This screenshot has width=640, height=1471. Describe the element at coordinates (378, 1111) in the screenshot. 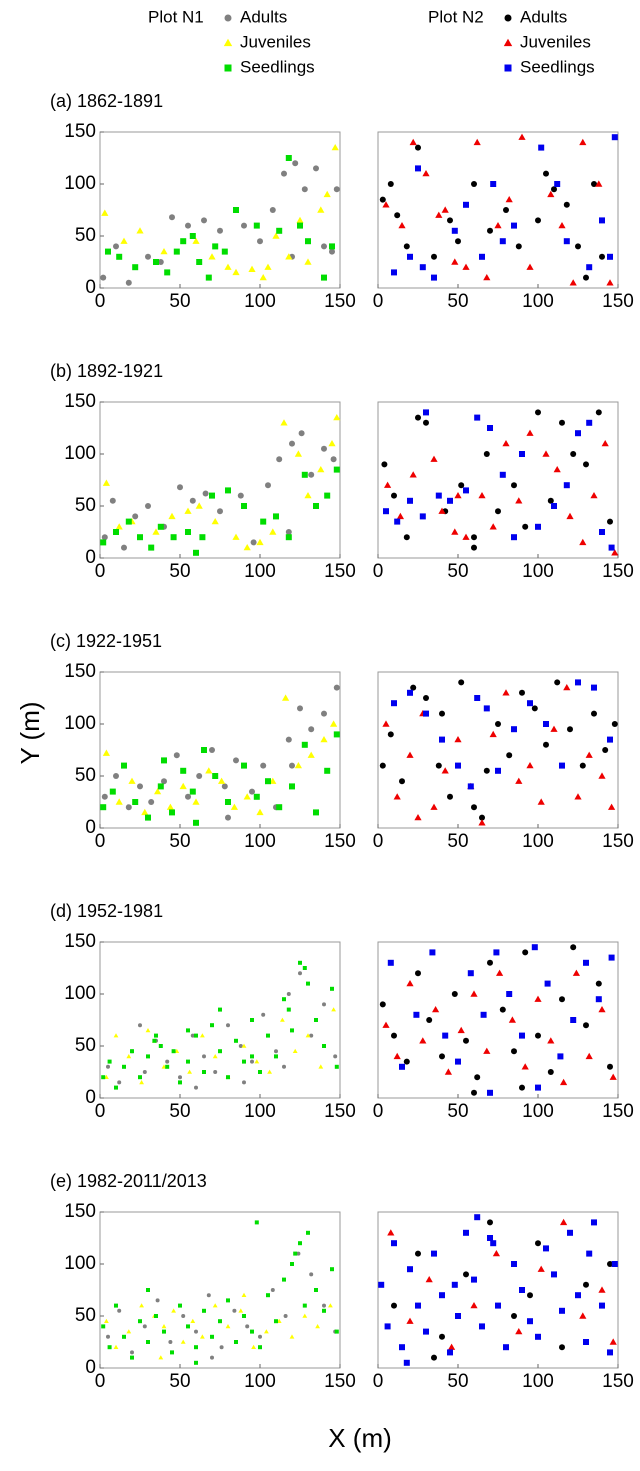

I see `x-tick-label: 0` at that location.